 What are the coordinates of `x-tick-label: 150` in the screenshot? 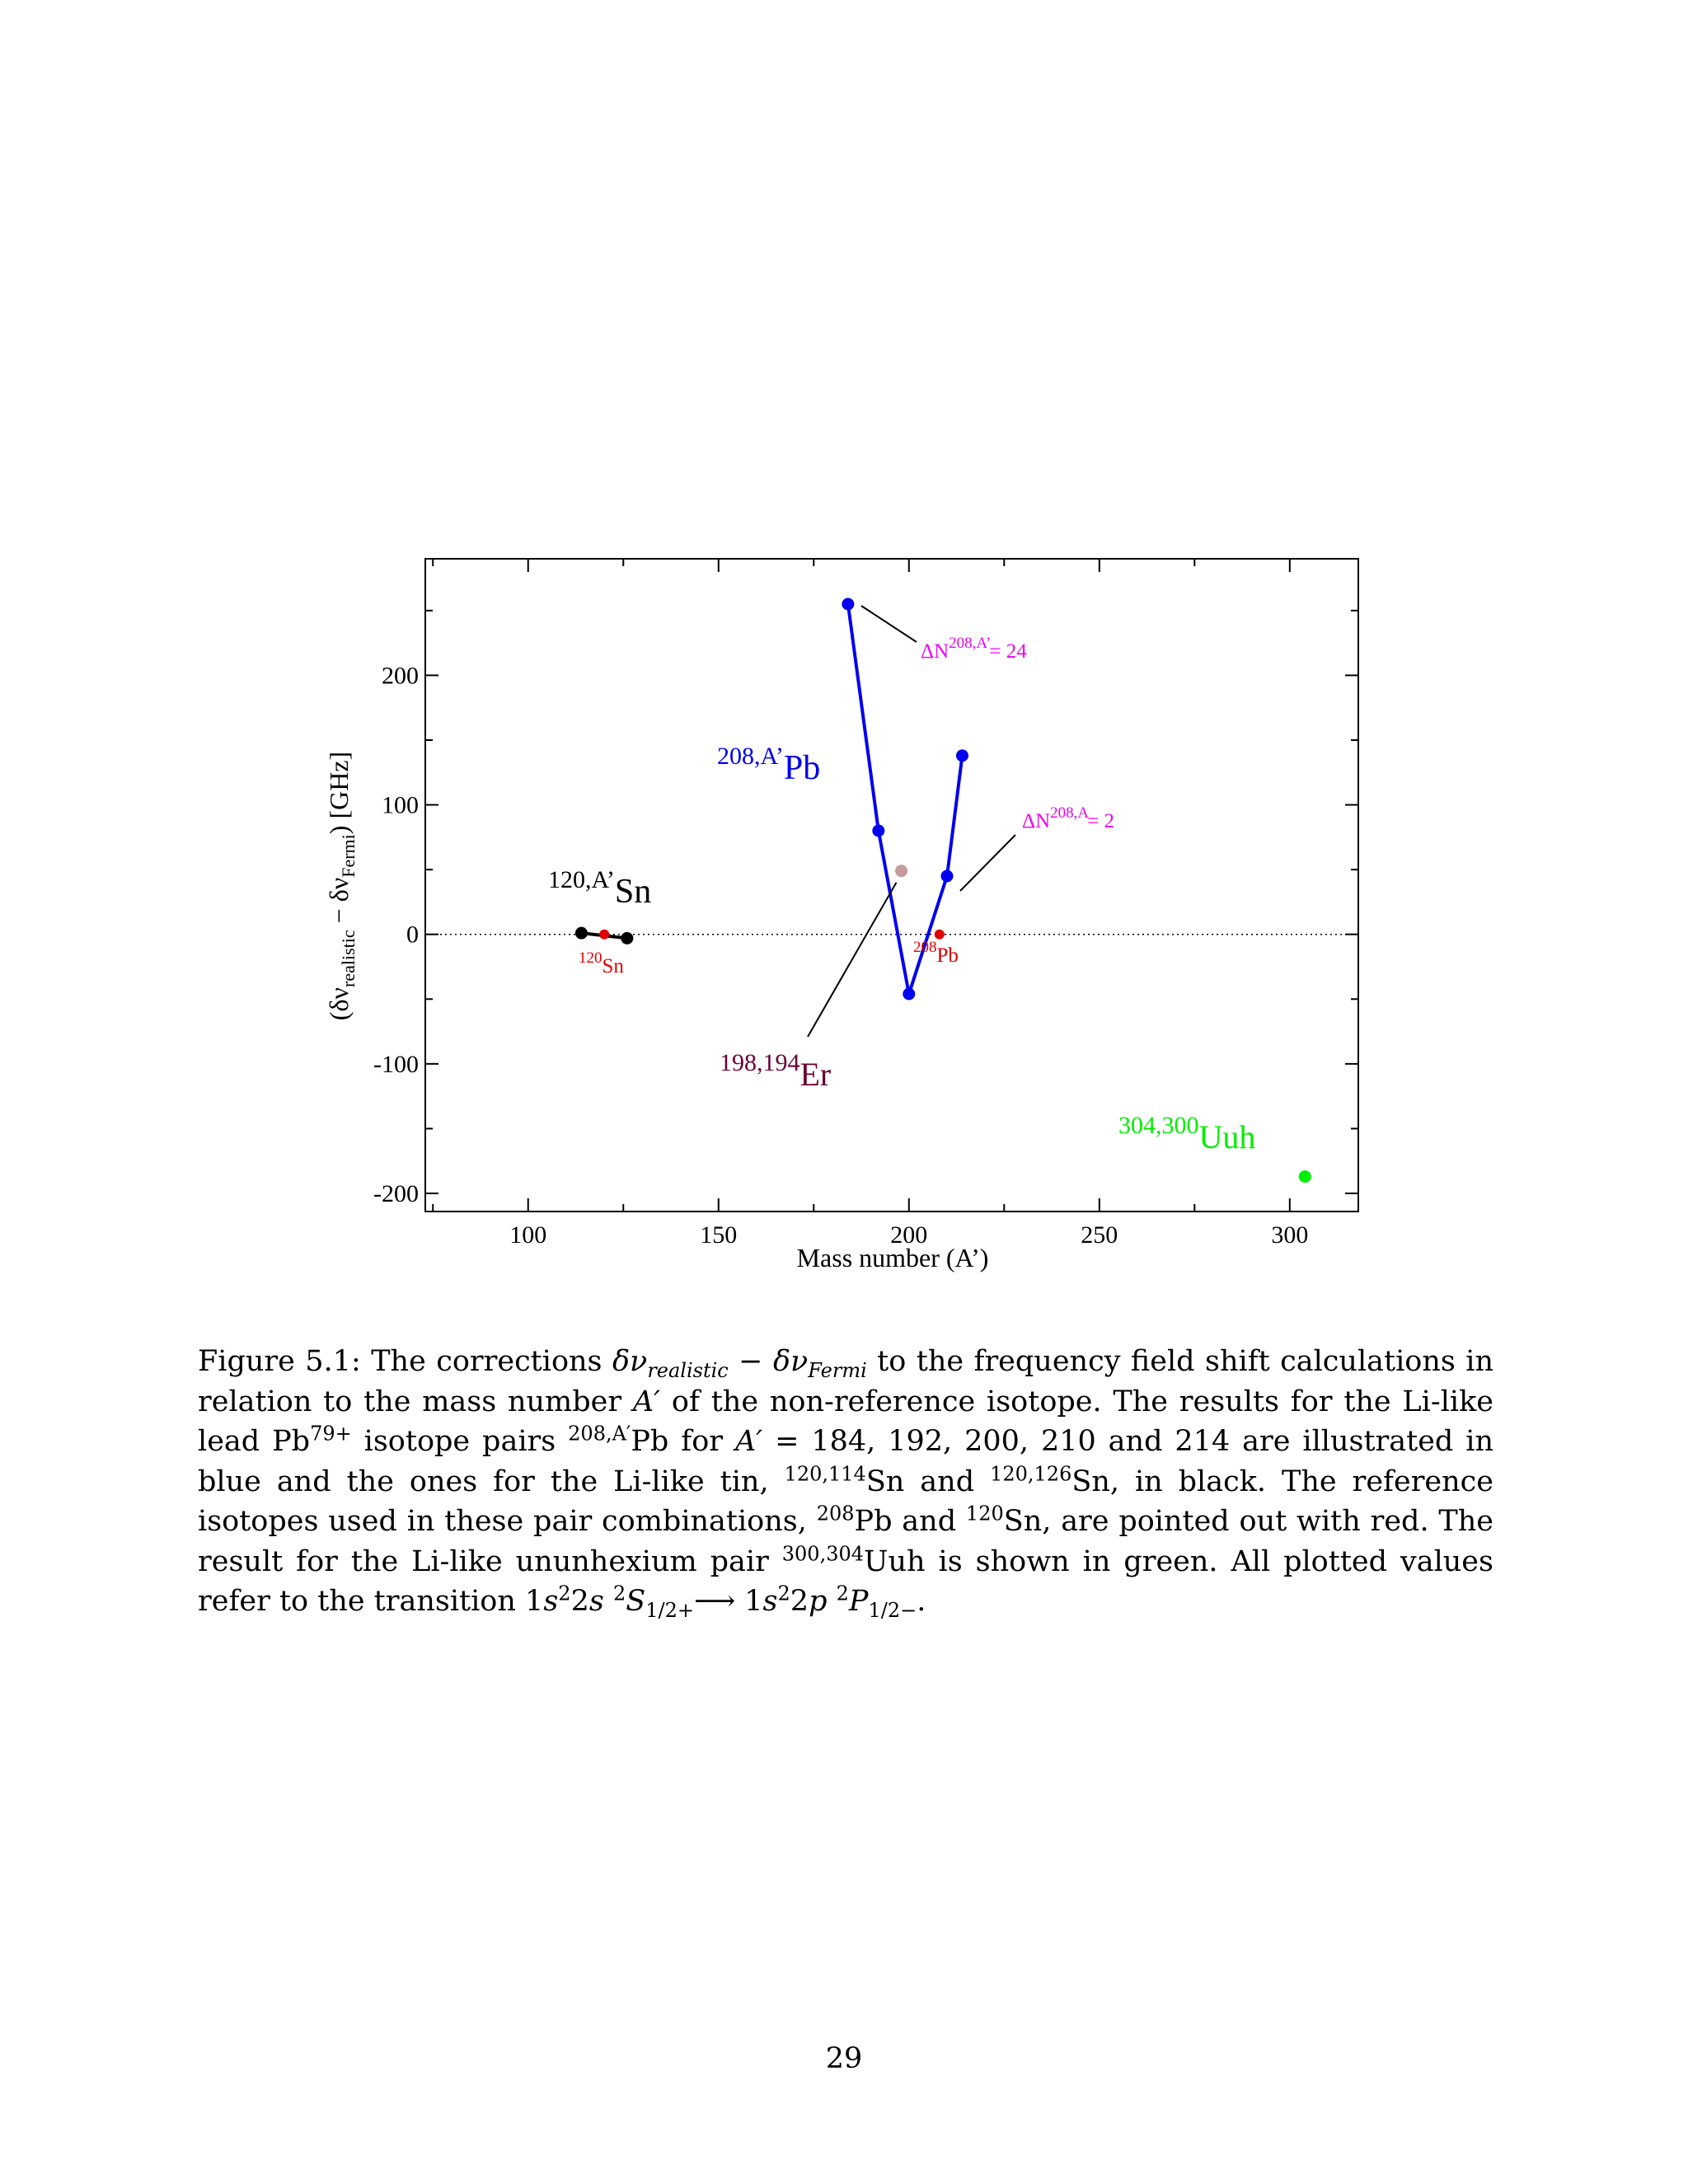 It's located at (719, 1235).